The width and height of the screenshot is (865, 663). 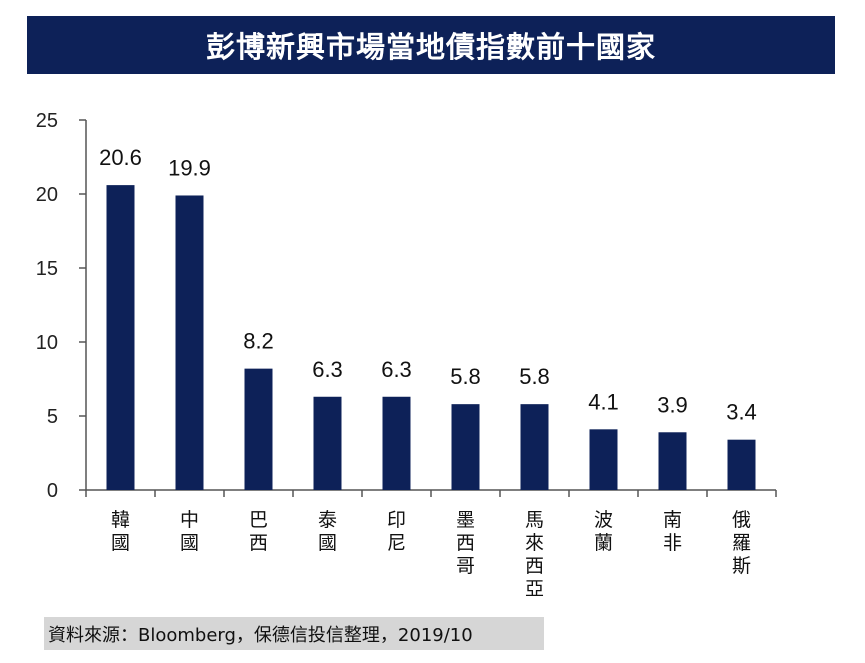 What do you see at coordinates (672, 404) in the screenshot?
I see `data-label: 3.9` at bounding box center [672, 404].